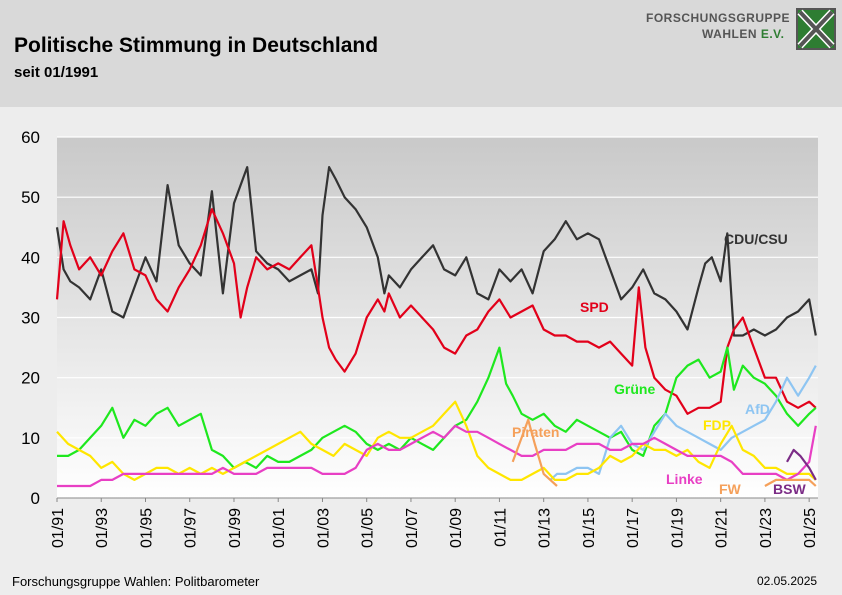 The image size is (842, 595). What do you see at coordinates (634, 389) in the screenshot?
I see `series-label-grne: Grüne` at bounding box center [634, 389].